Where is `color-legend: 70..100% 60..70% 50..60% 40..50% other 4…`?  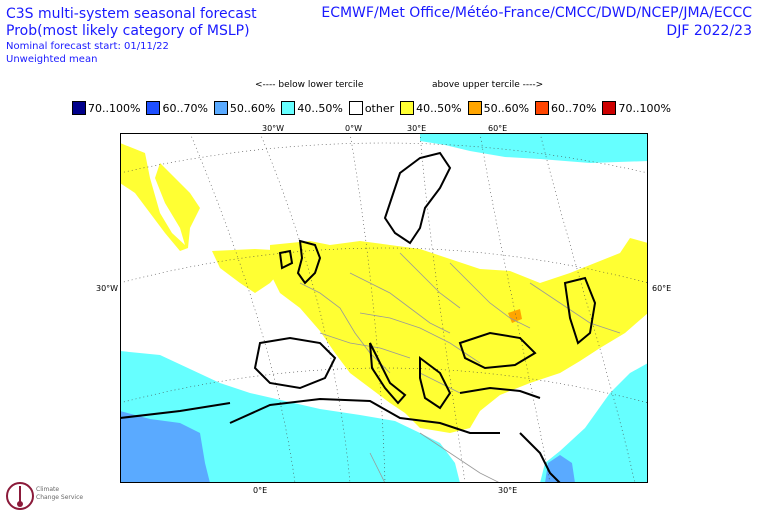
color-legend: 70..100% 60..70% 50..60% 40..50% other 4… is located at coordinates (374, 108).